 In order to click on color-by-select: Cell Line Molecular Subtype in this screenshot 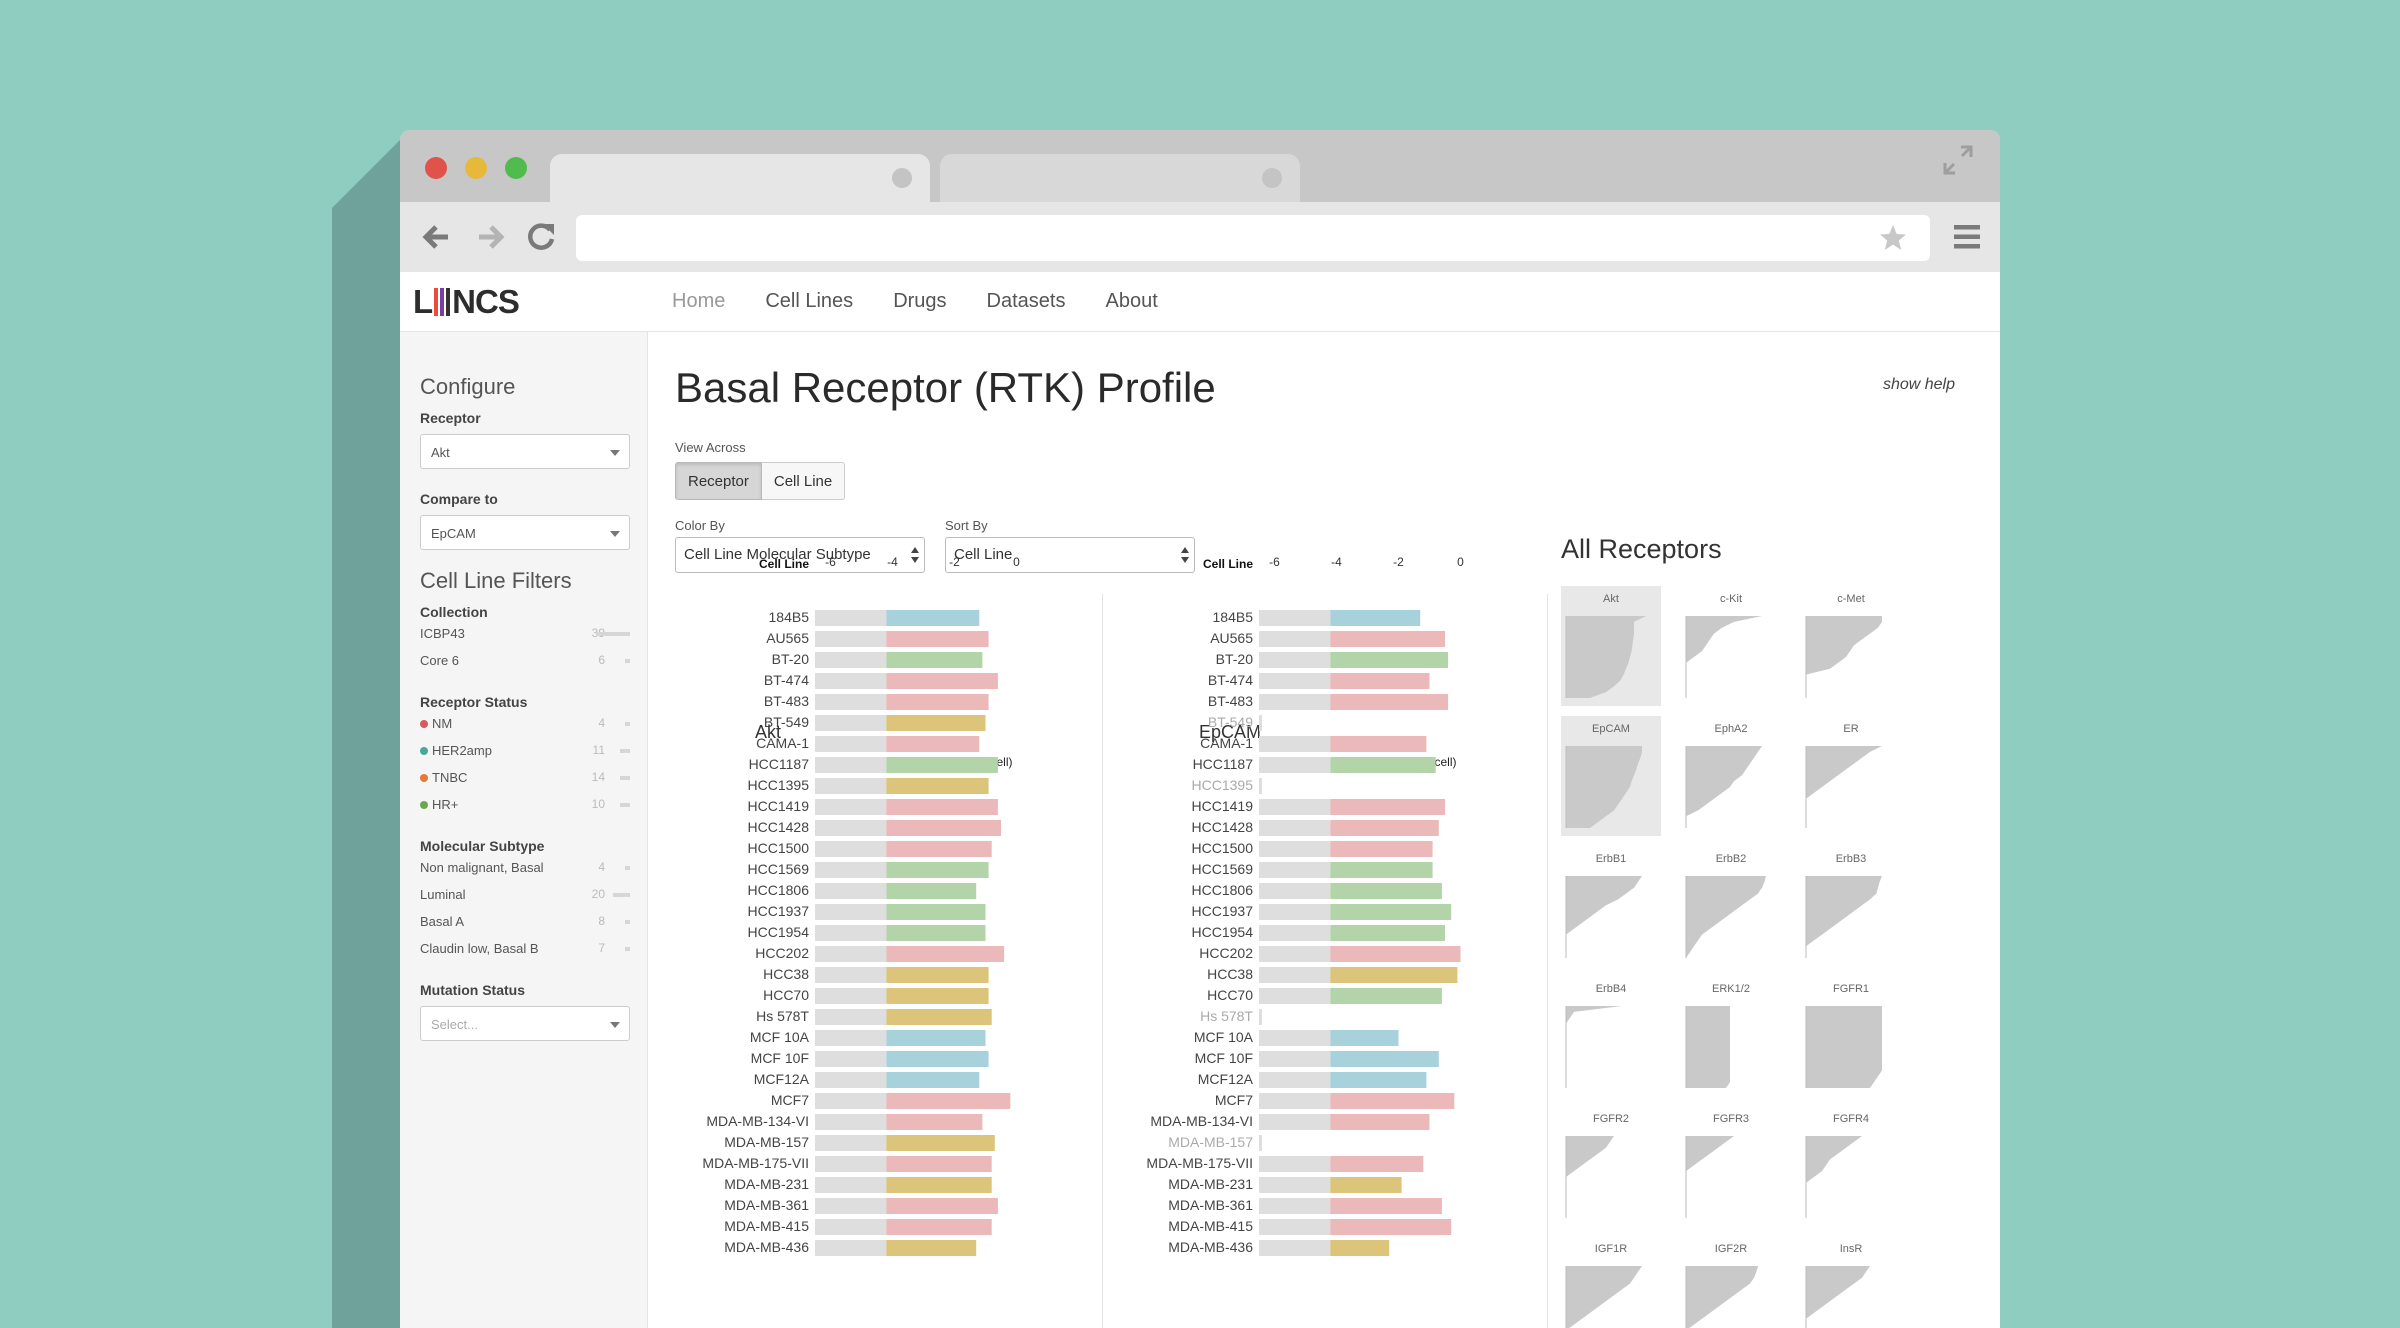, I will do `click(800, 555)`.